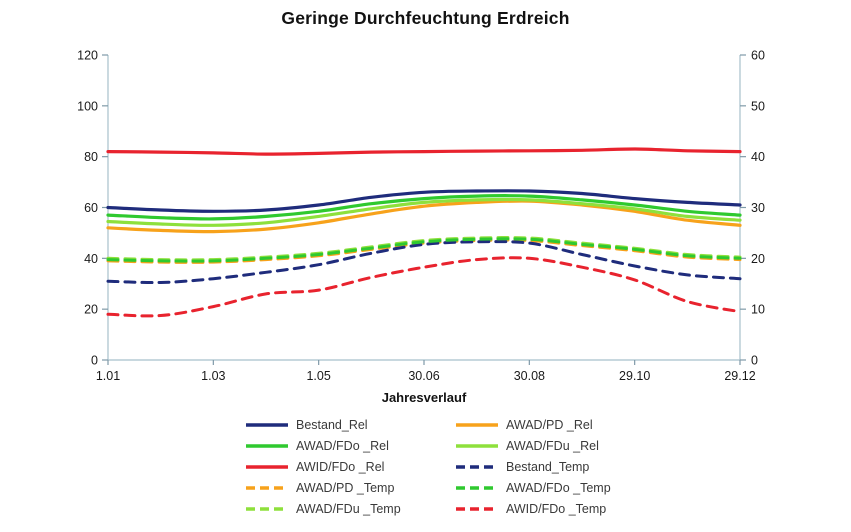  I want to click on x-axis-title: Jahresverlauf, so click(424, 397).